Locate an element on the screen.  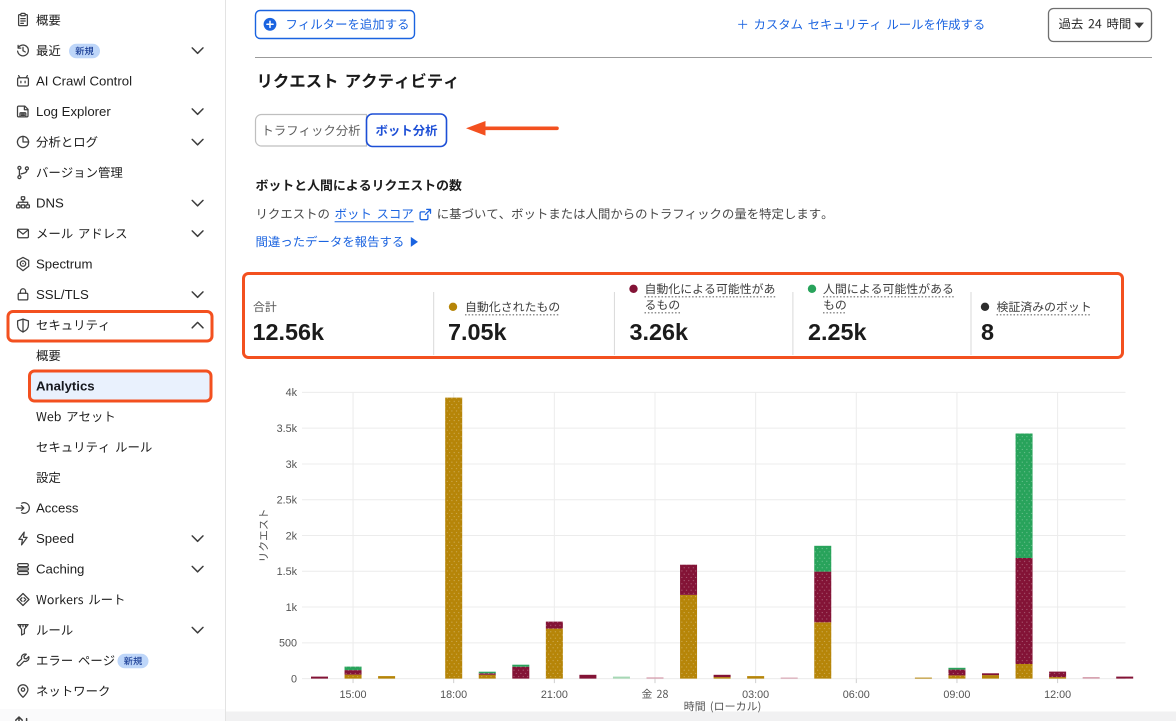
svg-text: 2k is located at coordinates (292, 536).